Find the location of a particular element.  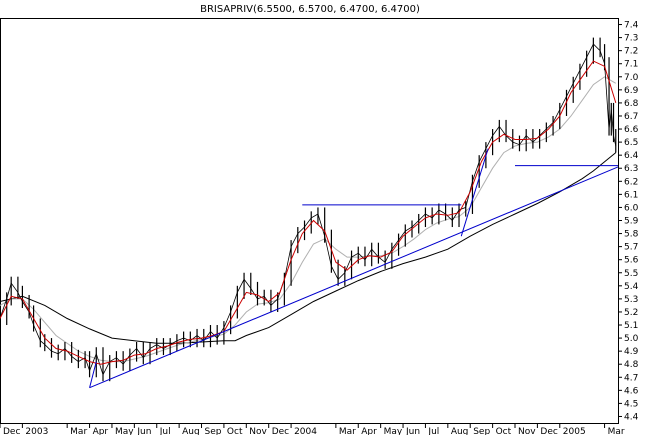

y-tick-label: 4.6 is located at coordinates (631, 391).